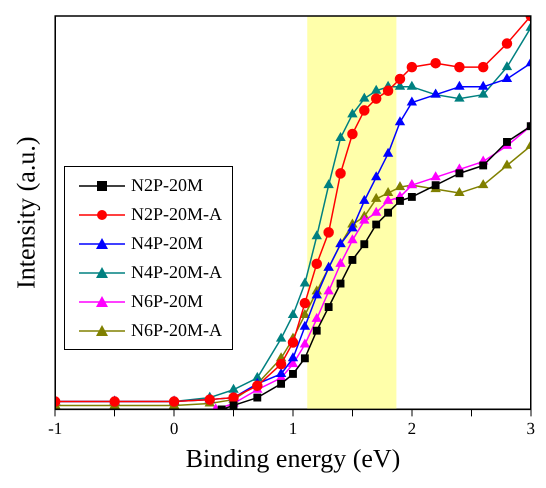  I want to click on legend-label: N6P-20M-A, so click(176, 330).